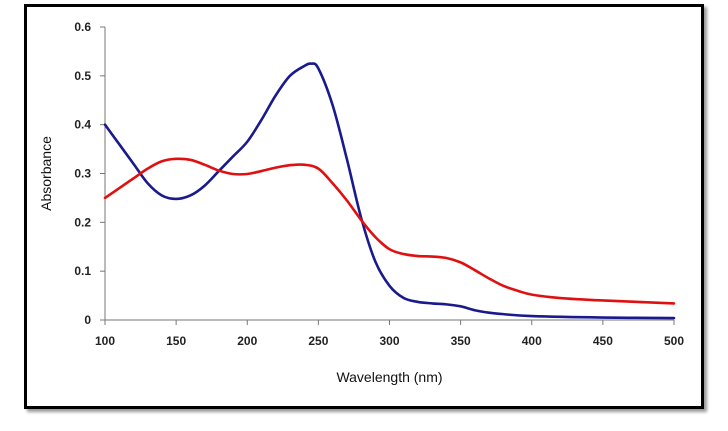 The image size is (728, 431). I want to click on x-tick-label: 450, so click(603, 341).